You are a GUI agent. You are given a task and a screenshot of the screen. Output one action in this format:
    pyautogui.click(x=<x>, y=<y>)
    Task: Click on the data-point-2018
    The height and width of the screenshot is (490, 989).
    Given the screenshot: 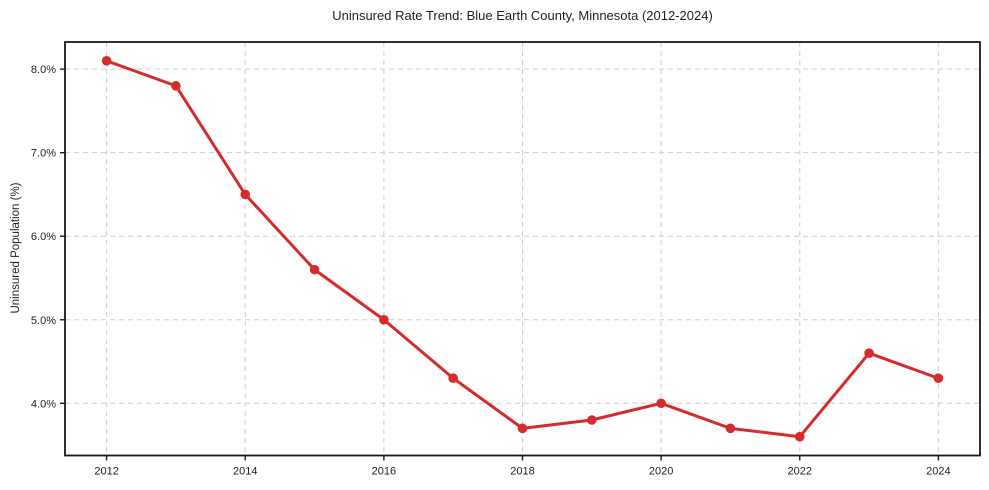 What is the action you would take?
    pyautogui.click(x=522, y=428)
    